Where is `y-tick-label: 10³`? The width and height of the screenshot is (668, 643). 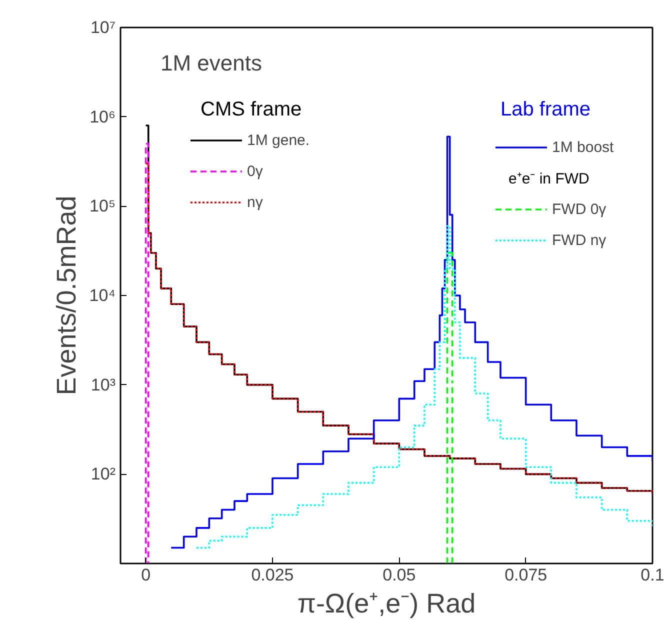 y-tick-label: 10³ is located at coordinates (103, 384).